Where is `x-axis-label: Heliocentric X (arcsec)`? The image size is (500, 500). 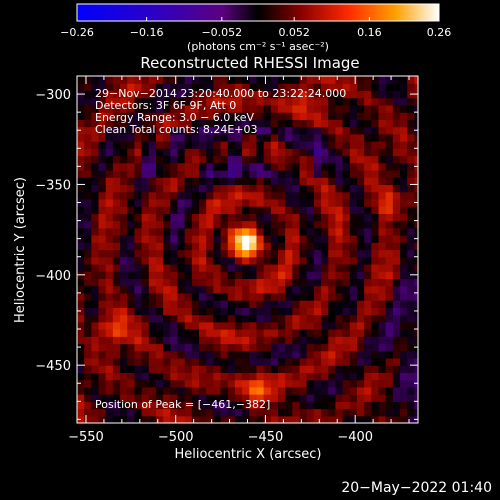 x-axis-label: Heliocentric X (arcsec) is located at coordinates (248, 454).